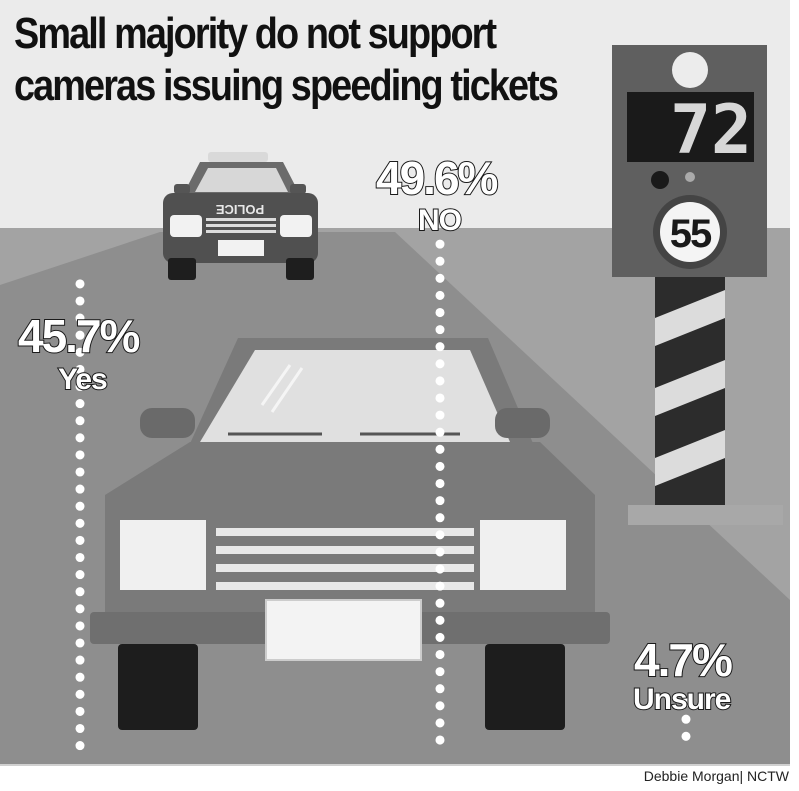 This screenshot has height=791, width=799. What do you see at coordinates (286, 85) in the screenshot?
I see `title-line-2: cameras issuing speeding tickets` at bounding box center [286, 85].